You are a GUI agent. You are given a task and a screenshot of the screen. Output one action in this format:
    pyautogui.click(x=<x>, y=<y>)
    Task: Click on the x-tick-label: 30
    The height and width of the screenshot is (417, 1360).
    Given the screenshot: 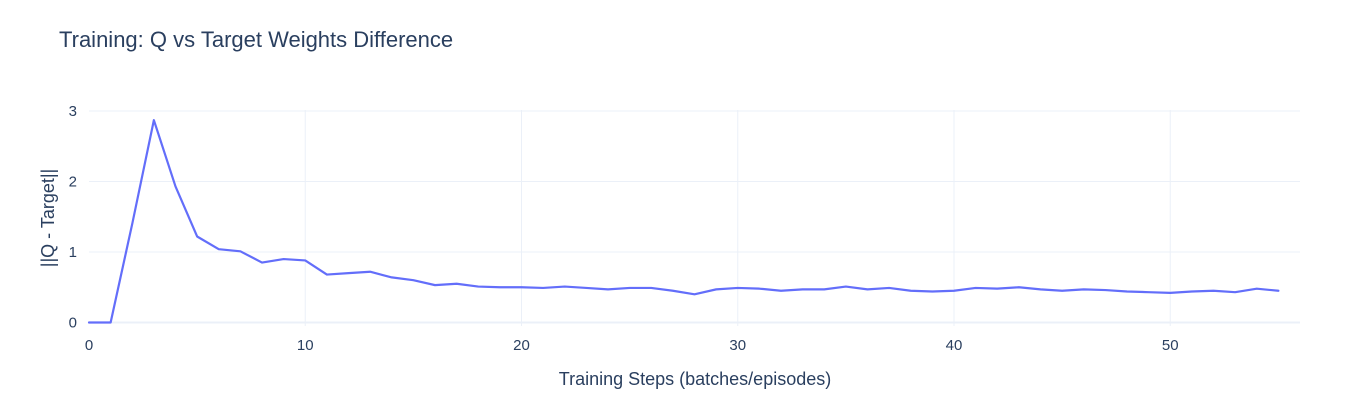 What is the action you would take?
    pyautogui.click(x=737, y=345)
    